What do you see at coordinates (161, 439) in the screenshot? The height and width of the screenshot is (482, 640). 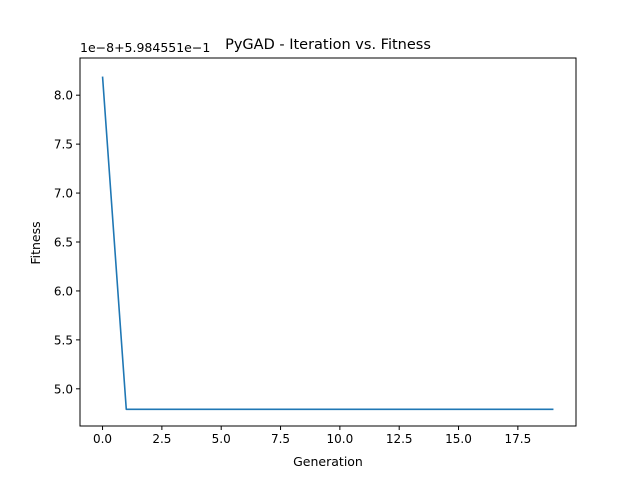 I see `x-tick-label: 2.5` at bounding box center [161, 439].